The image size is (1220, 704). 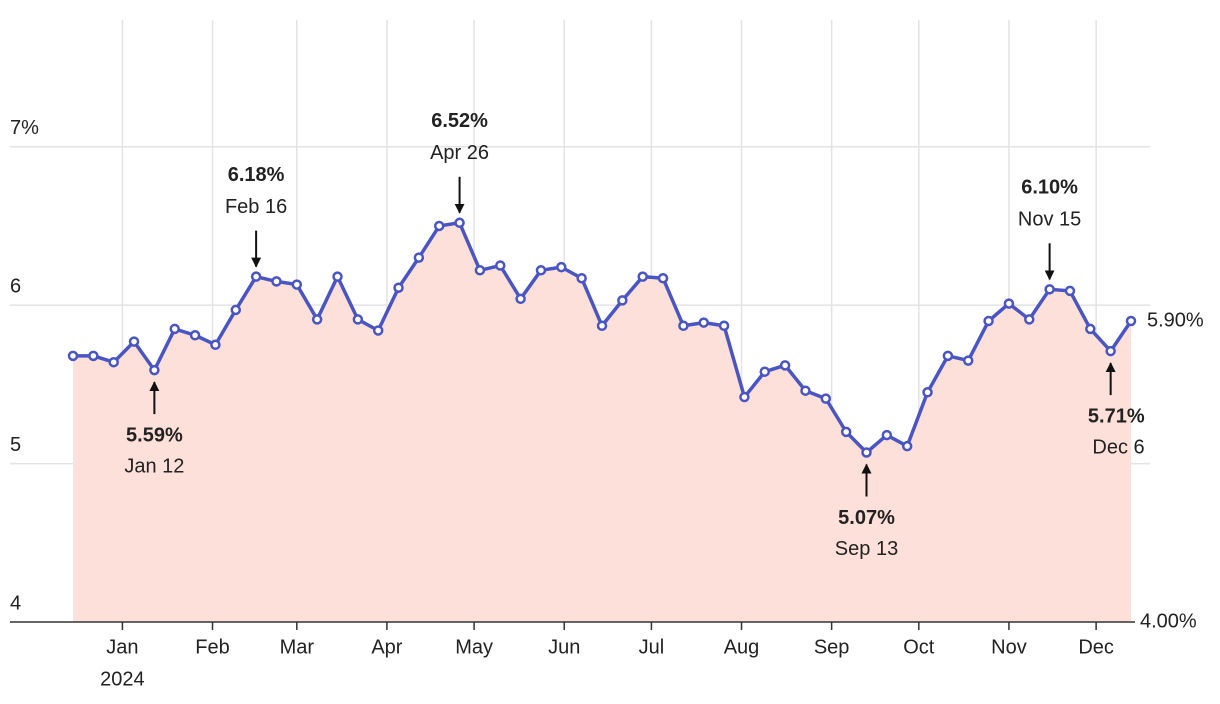 What do you see at coordinates (1009, 647) in the screenshot?
I see `x-tick-label: Nov` at bounding box center [1009, 647].